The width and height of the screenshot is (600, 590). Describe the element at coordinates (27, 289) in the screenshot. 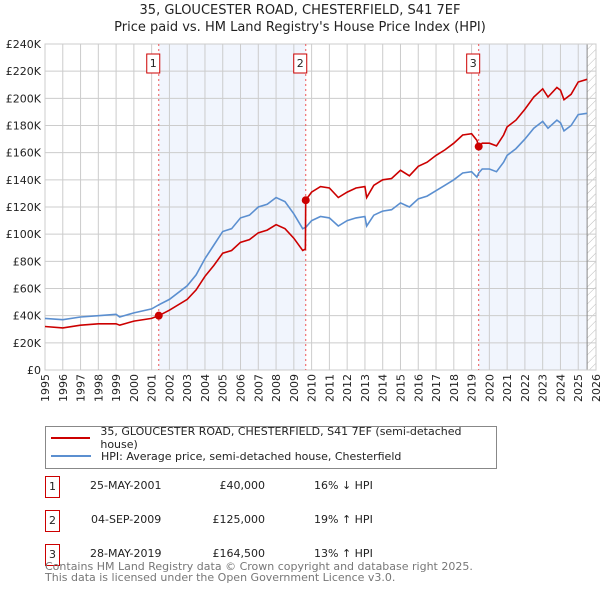

I see `y-tick-label: £60K` at that location.